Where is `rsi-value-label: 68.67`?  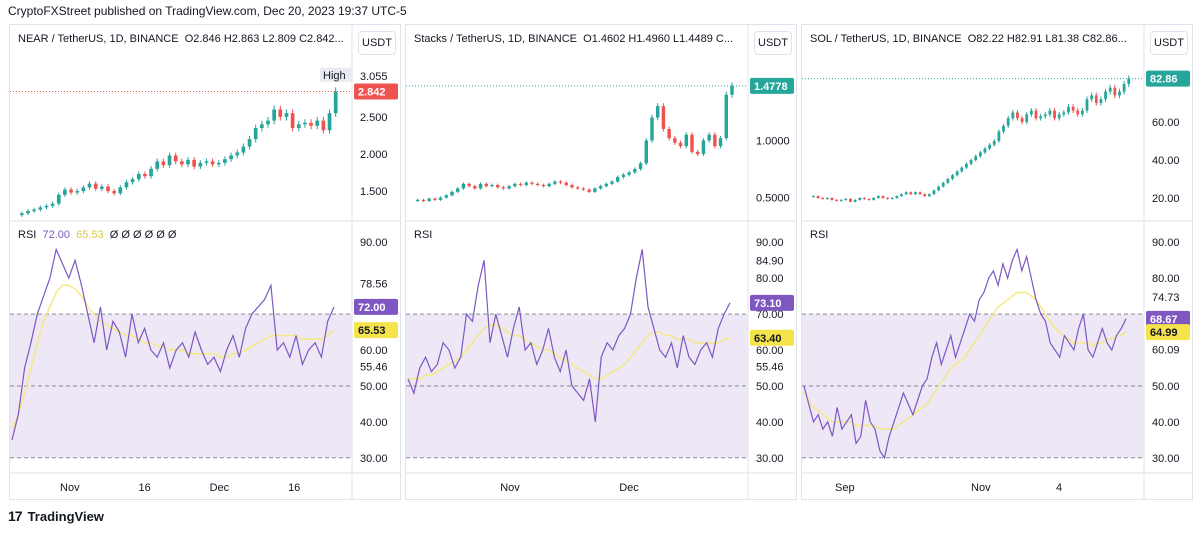
rsi-value-label: 68.67 is located at coordinates (1164, 320).